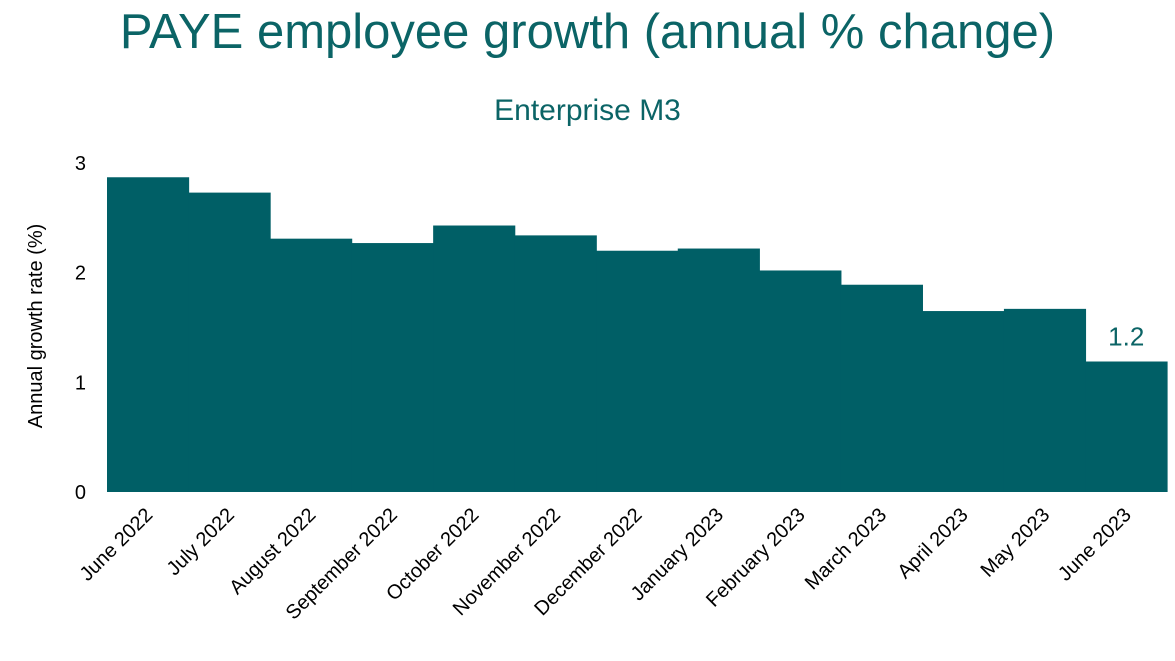 Image resolution: width=1175 pixels, height=661 pixels. What do you see at coordinates (1045, 400) in the screenshot?
I see `bar-may-2023` at bounding box center [1045, 400].